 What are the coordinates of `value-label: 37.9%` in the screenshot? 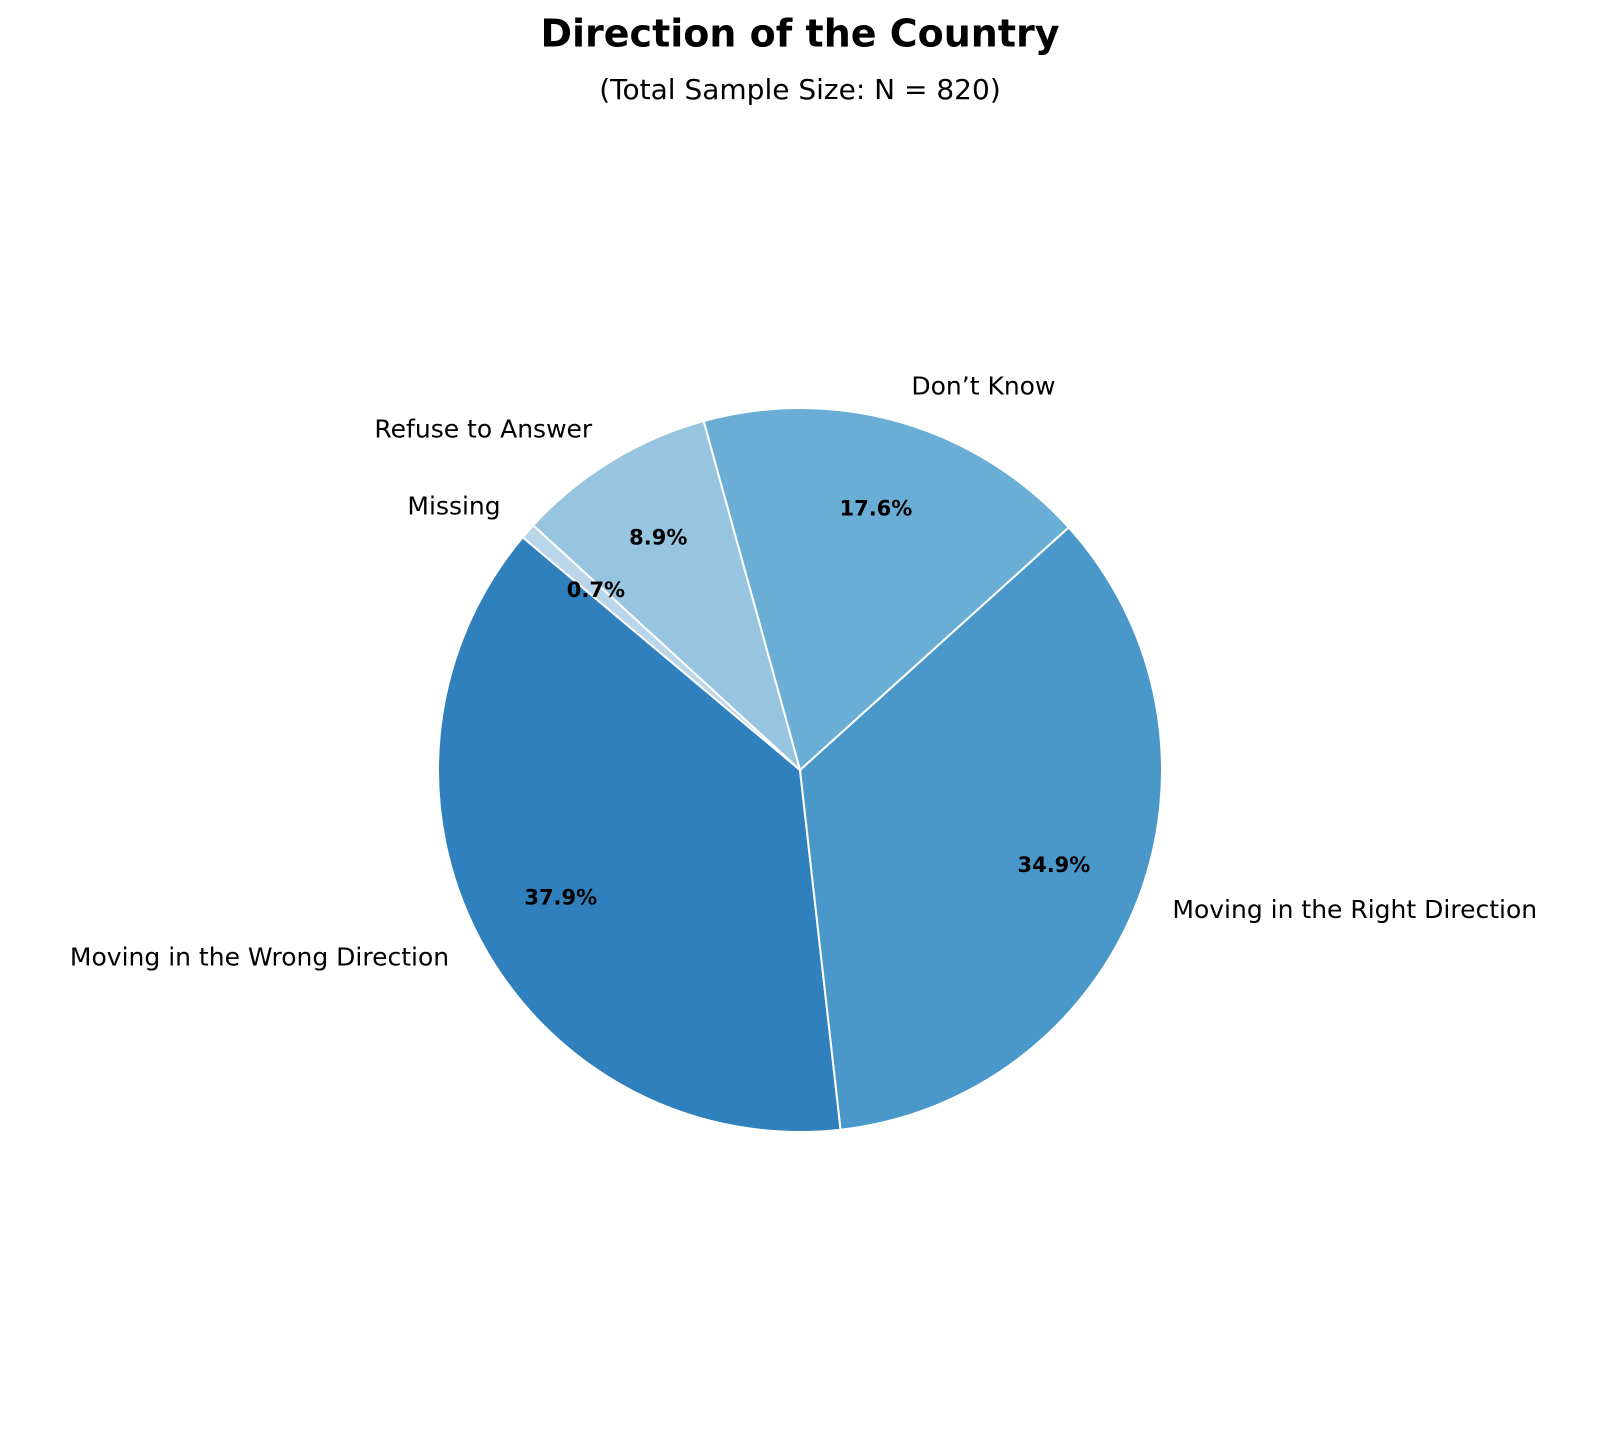 It's located at (560, 897).